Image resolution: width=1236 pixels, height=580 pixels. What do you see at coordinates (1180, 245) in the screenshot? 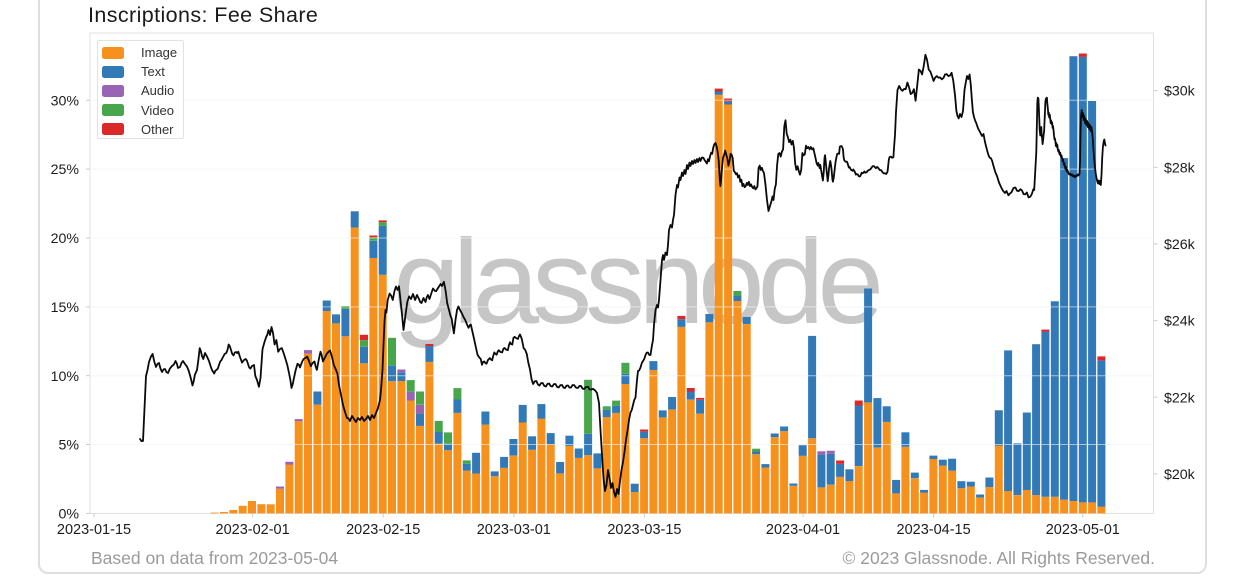
I see `svg-text: $26k` at bounding box center [1180, 245].